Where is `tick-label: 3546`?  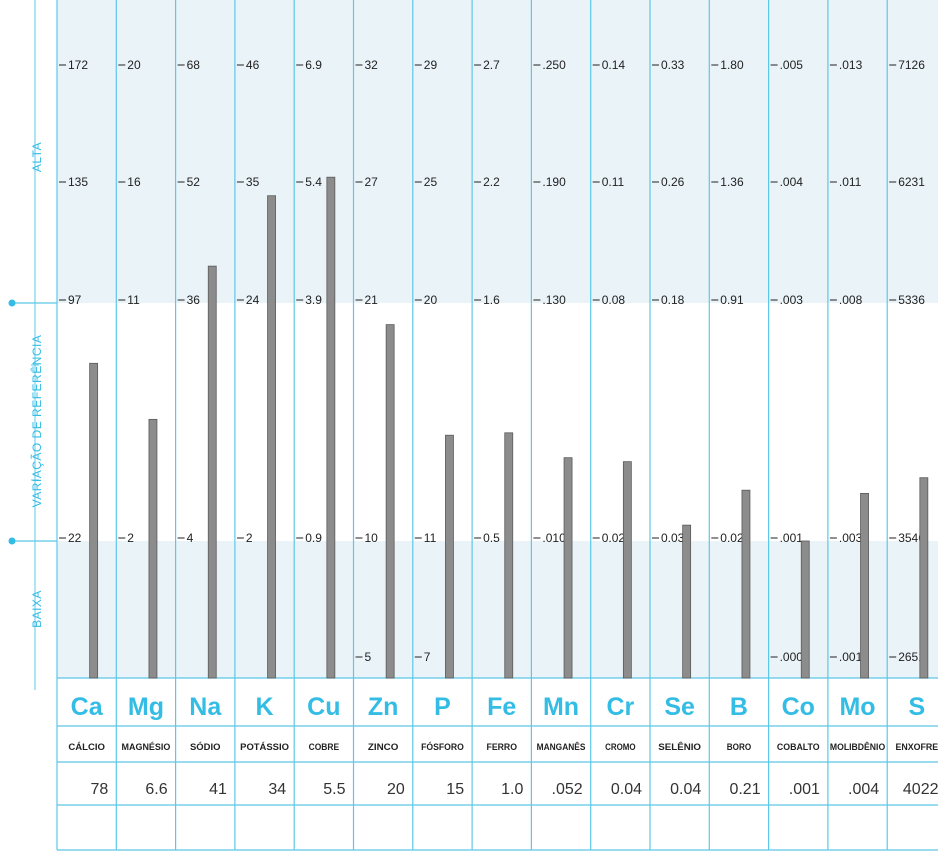
tick-label: 3546 is located at coordinates (911, 538).